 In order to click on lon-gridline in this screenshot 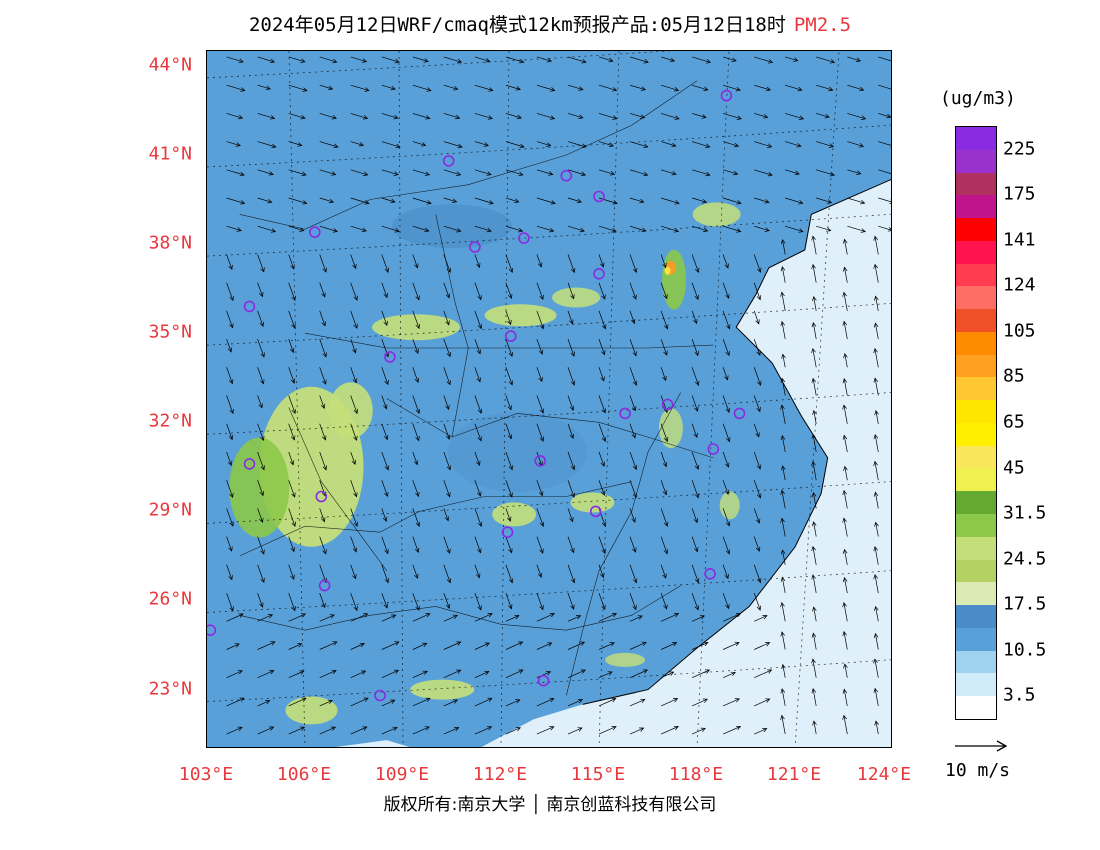, I will do `click(817, 399)`.